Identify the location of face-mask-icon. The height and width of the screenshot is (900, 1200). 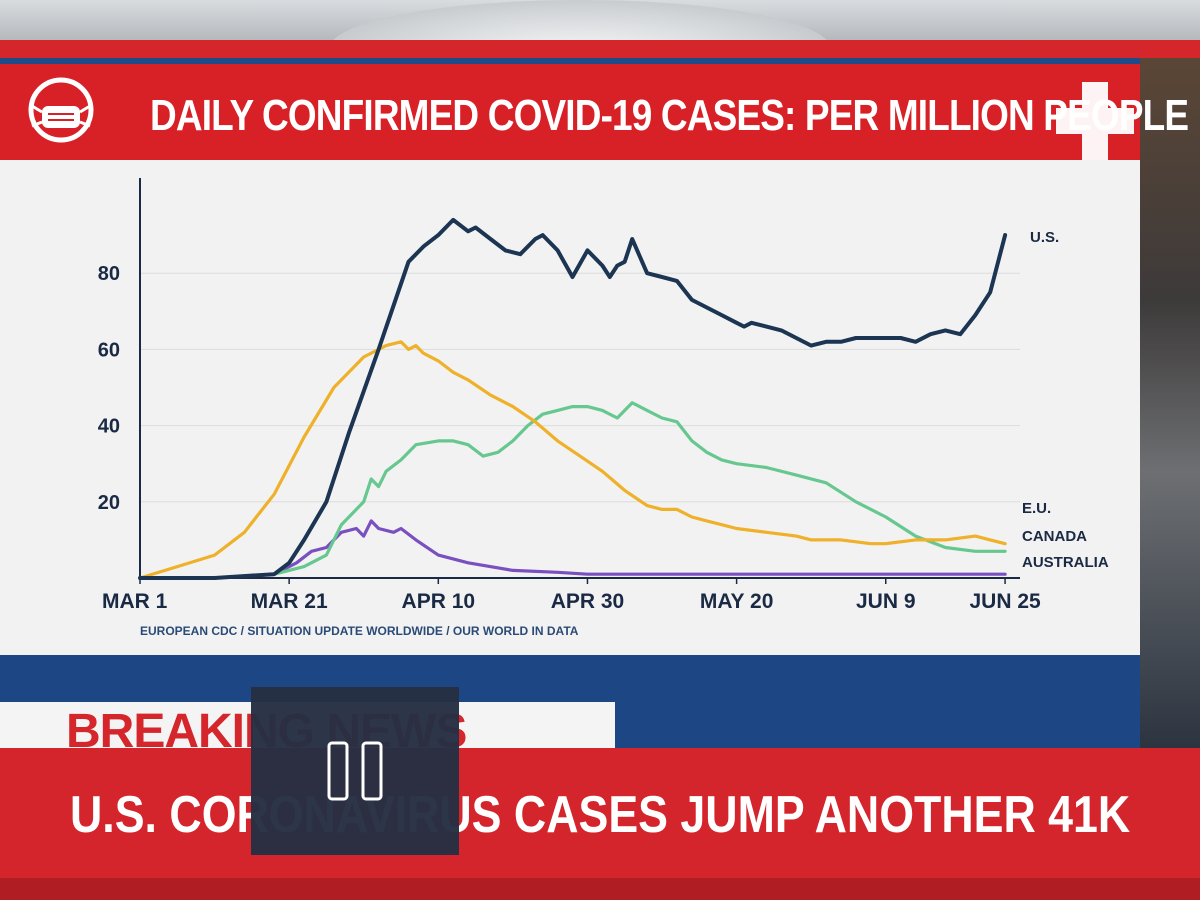
(61, 110).